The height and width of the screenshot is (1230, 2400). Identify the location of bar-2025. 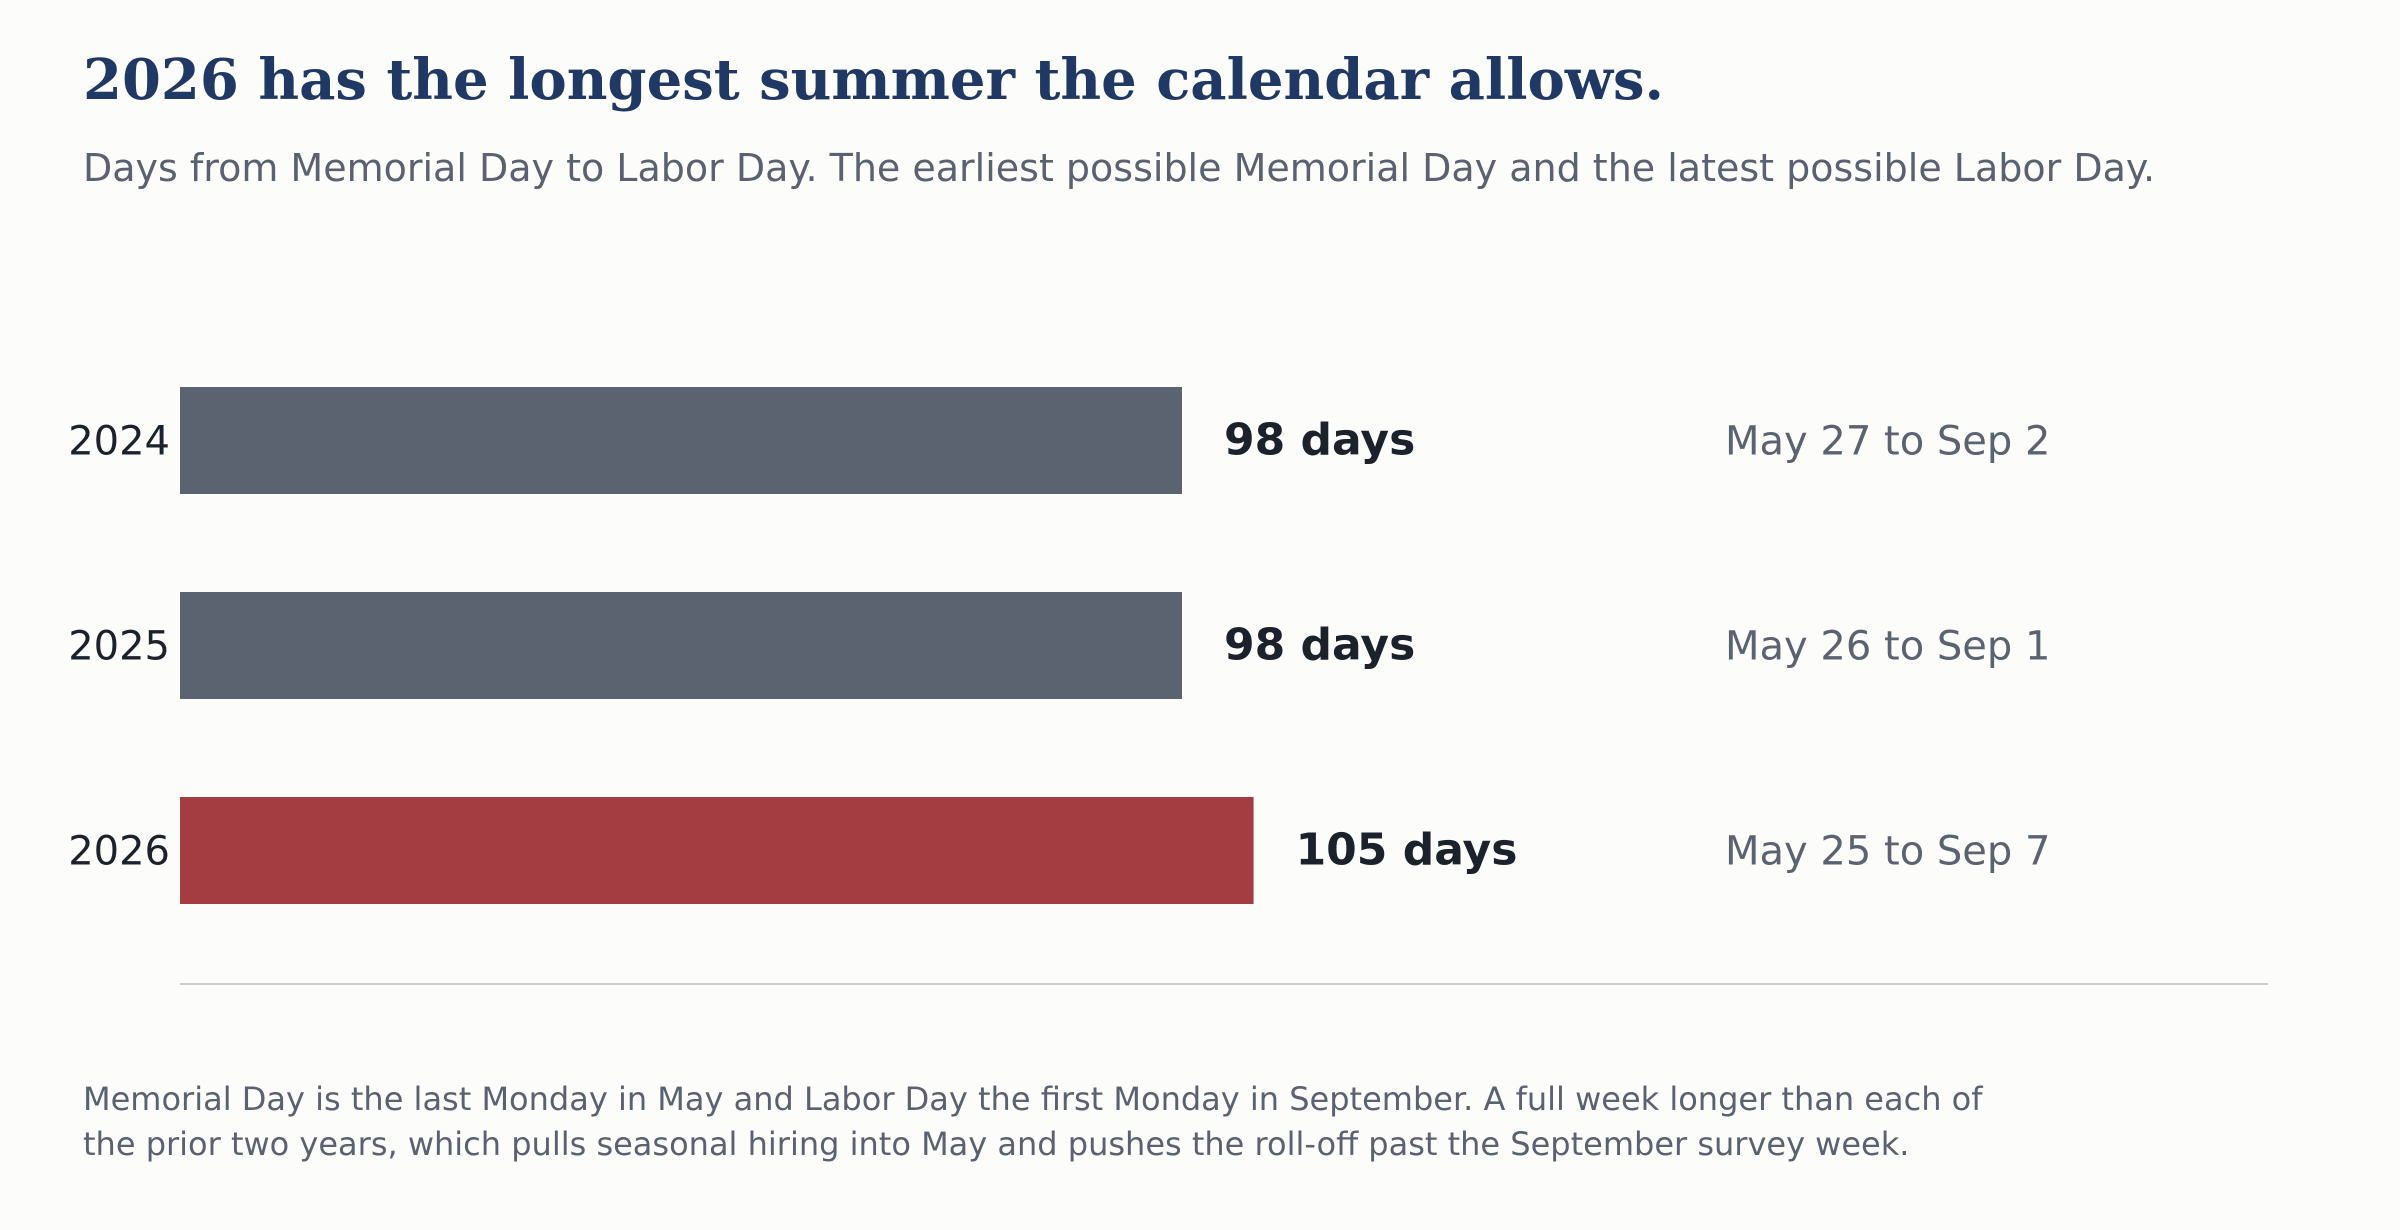
(681, 645).